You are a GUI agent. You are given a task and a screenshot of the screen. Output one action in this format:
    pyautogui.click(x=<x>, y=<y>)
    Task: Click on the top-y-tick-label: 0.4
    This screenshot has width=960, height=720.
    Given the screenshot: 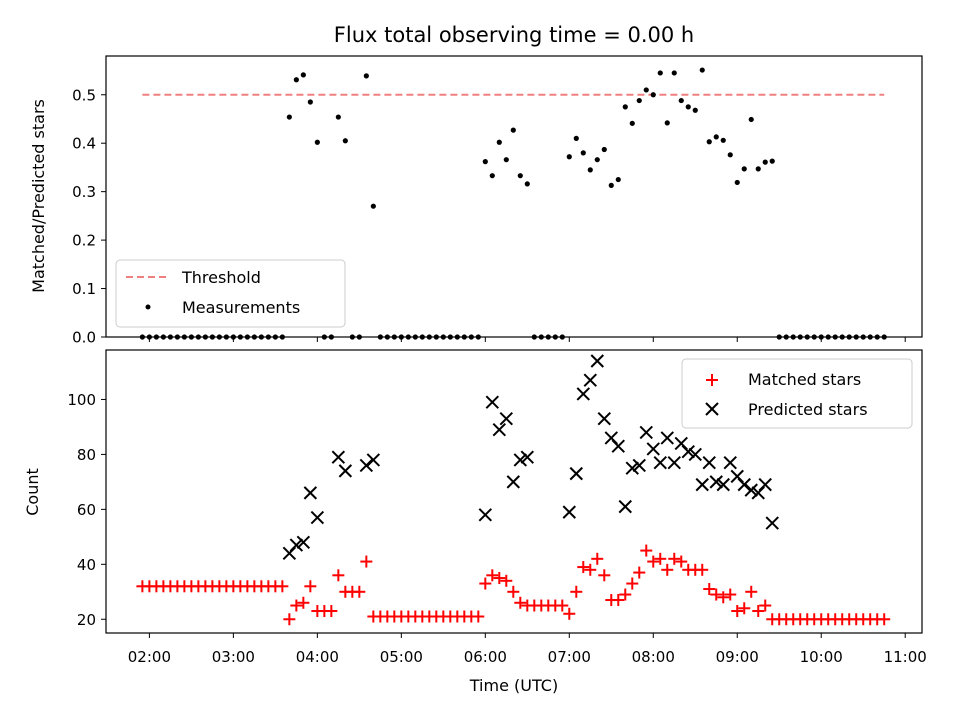 What is the action you would take?
    pyautogui.click(x=84, y=144)
    